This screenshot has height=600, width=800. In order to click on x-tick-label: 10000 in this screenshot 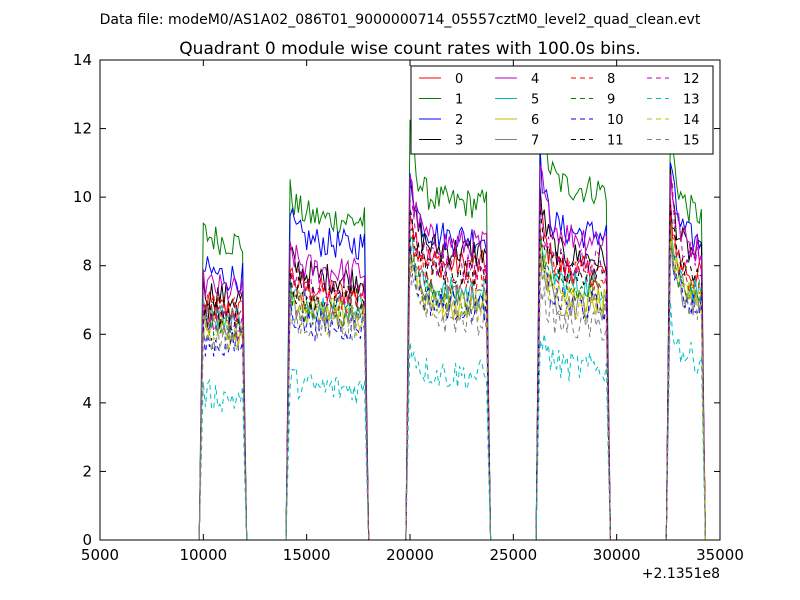, I will do `click(203, 555)`.